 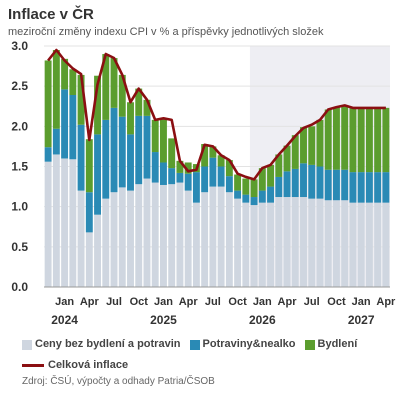 What do you see at coordinates (262, 320) in the screenshot?
I see `x-tick-label-year: 2026` at bounding box center [262, 320].